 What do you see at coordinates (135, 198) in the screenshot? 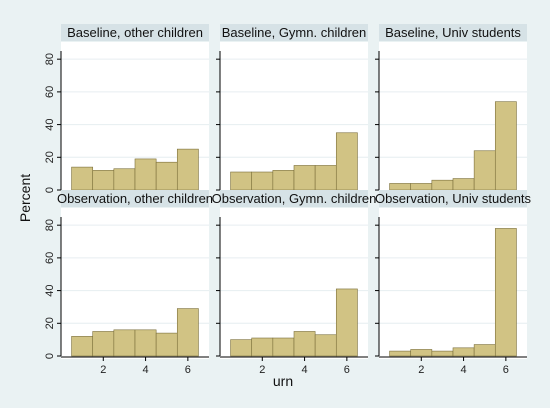
I see `panel-title: Observation, other children` at bounding box center [135, 198].